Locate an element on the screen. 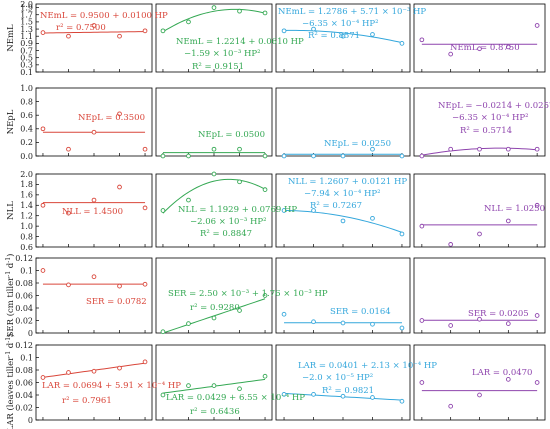 The height and width of the screenshot is (429, 550). equation-label: R² = 0.9151 is located at coordinates (218, 67).